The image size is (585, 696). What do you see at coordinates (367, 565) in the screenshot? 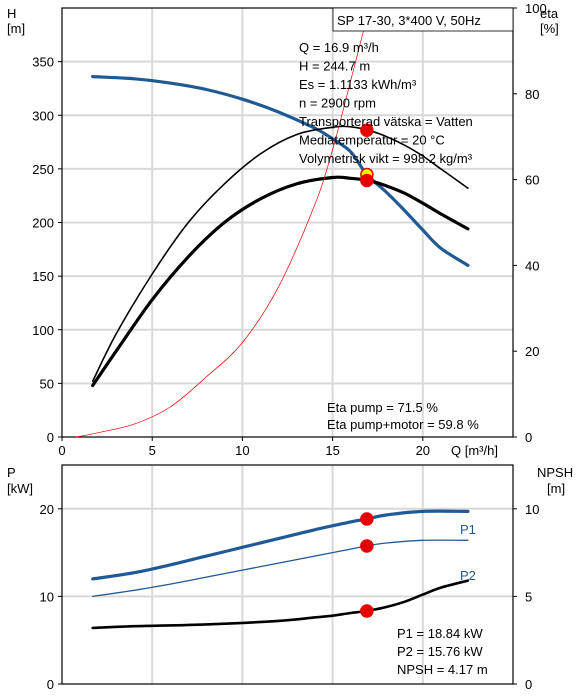
I see `bottom-operating-points` at bounding box center [367, 565].